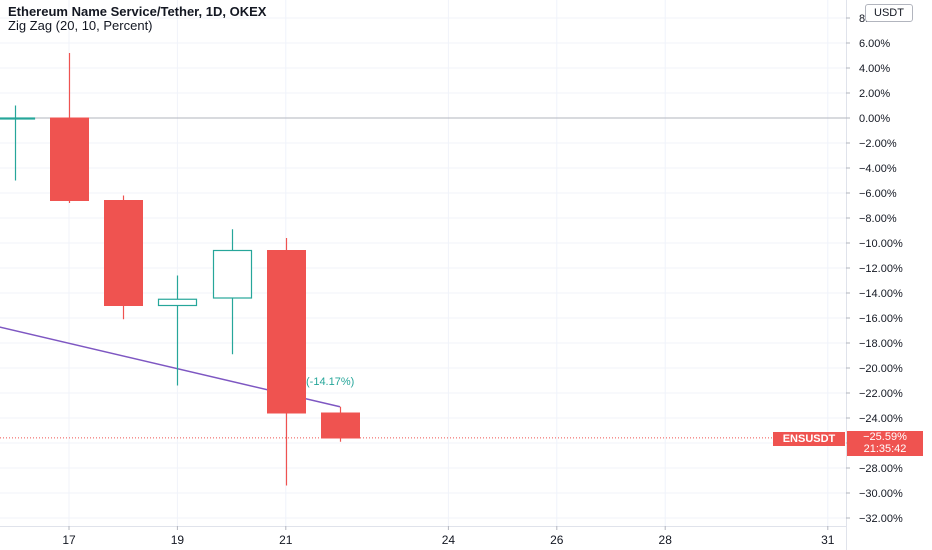 The image size is (932, 550). Describe the element at coordinates (809, 439) in the screenshot. I see `symbol-badge: ENSUSDT` at that location.